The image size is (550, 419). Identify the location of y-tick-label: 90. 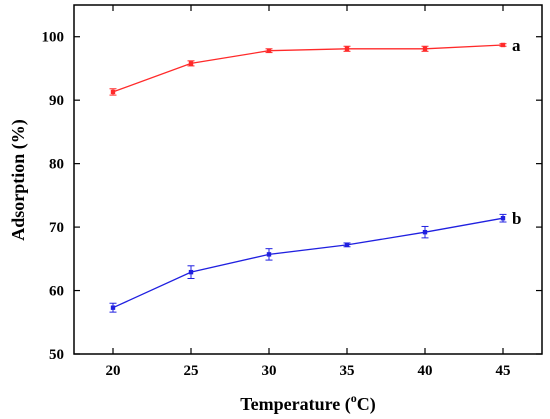
(56, 101).